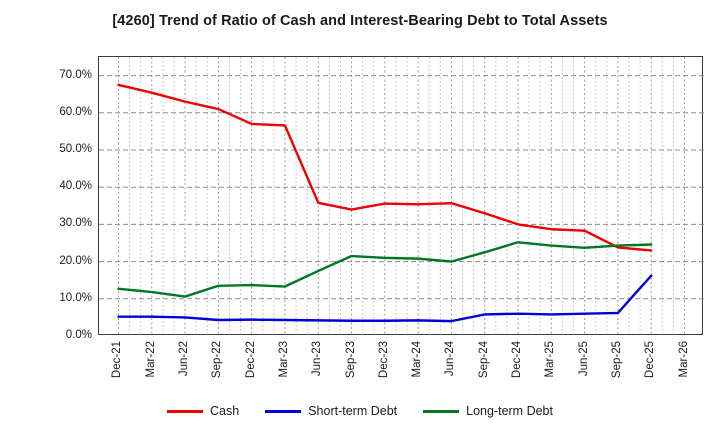 The width and height of the screenshot is (720, 440). Describe the element at coordinates (150, 359) in the screenshot. I see `x-axis-tick-label: Mar-22` at that location.